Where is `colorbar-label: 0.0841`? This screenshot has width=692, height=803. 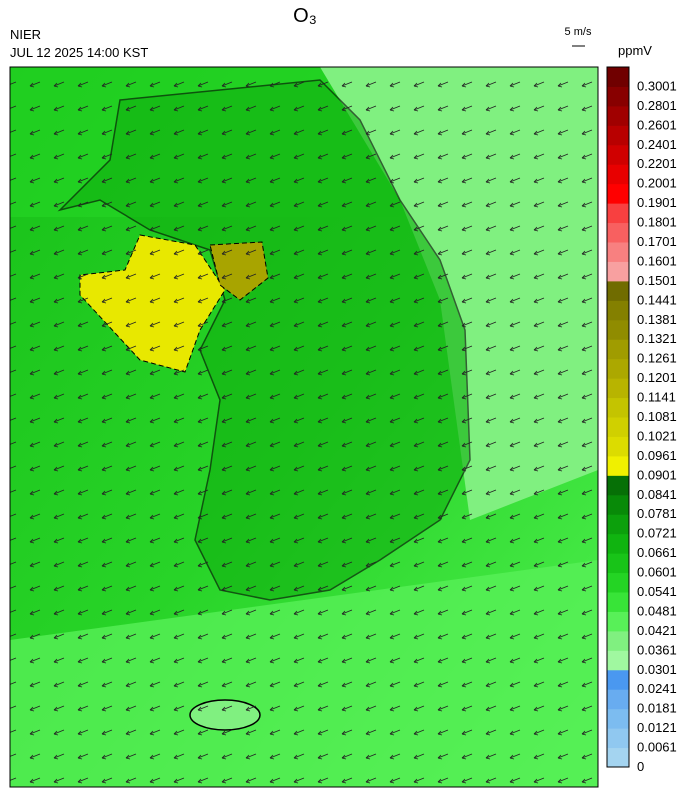
colorbar-label: 0.0841 is located at coordinates (657, 494).